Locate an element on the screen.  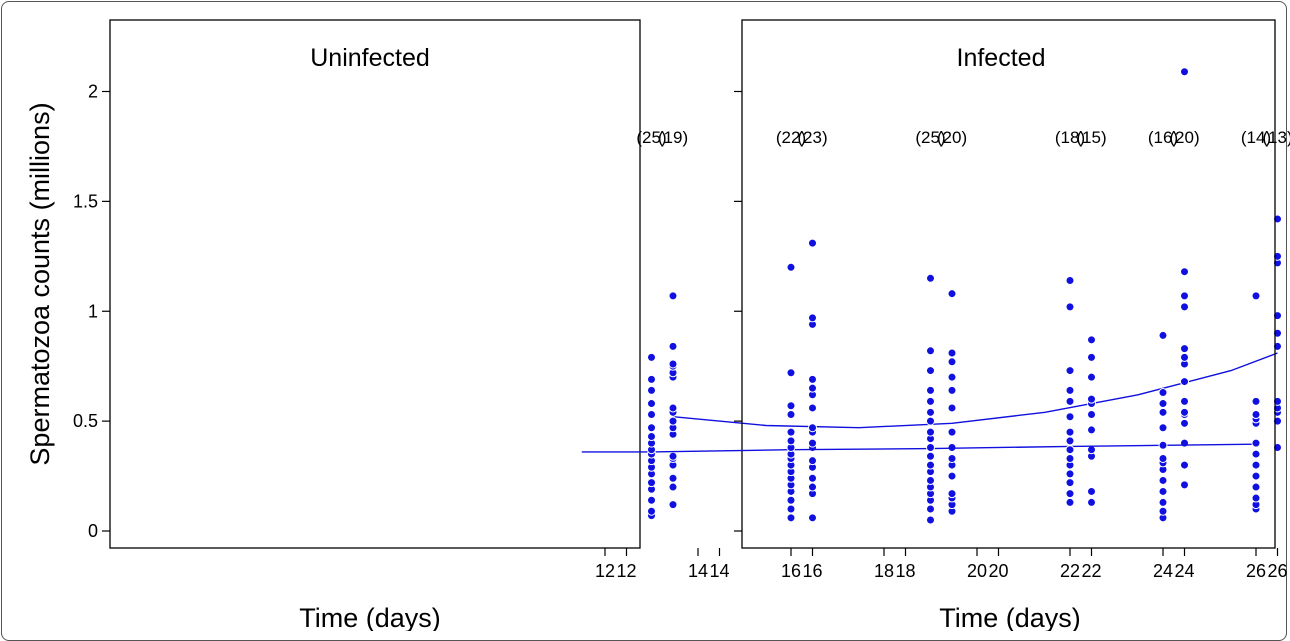
trend-line is located at coordinates (975, 390).